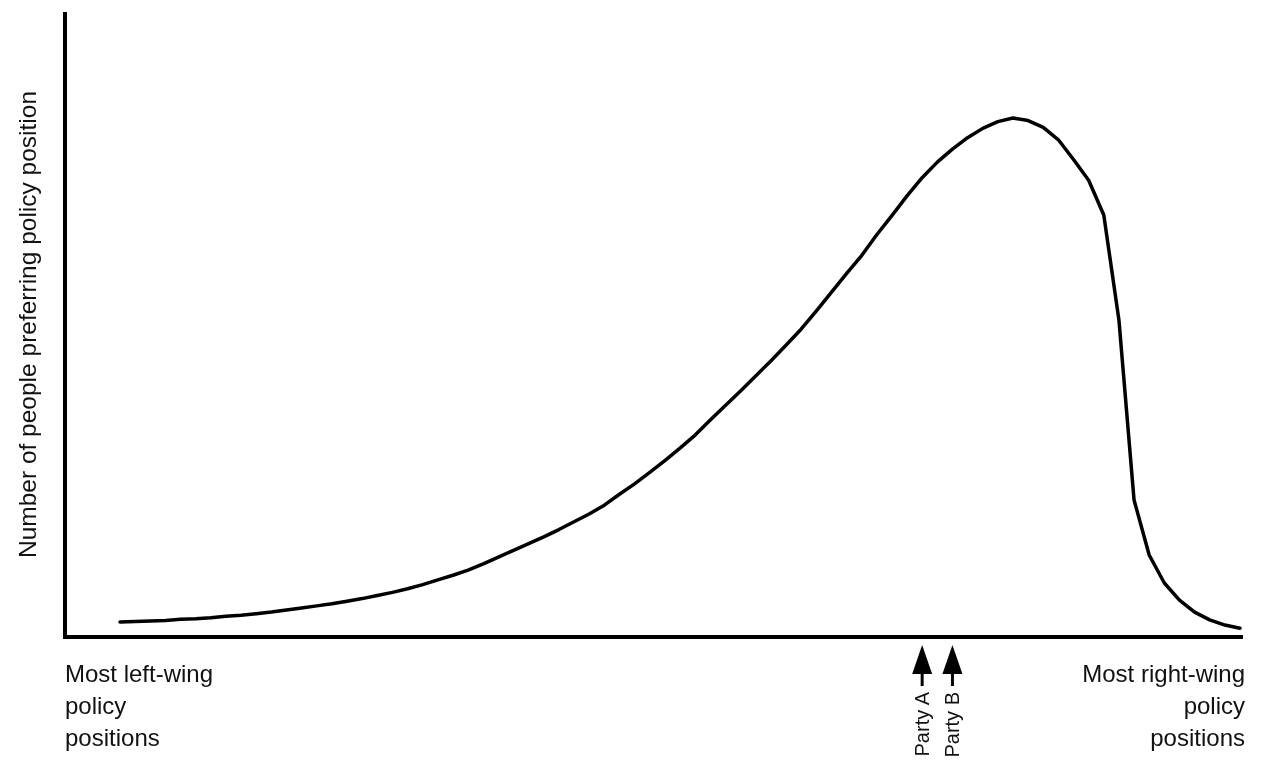 This screenshot has height=772, width=1261. What do you see at coordinates (922, 724) in the screenshot?
I see `x-tick-label: Party A` at bounding box center [922, 724].